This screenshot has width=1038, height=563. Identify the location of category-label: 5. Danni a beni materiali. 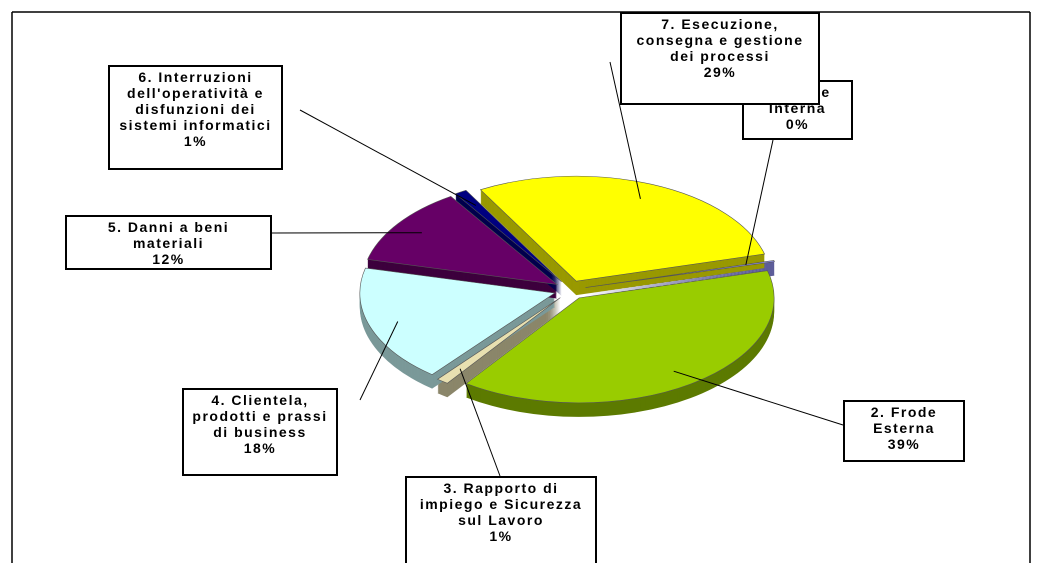
(168, 235).